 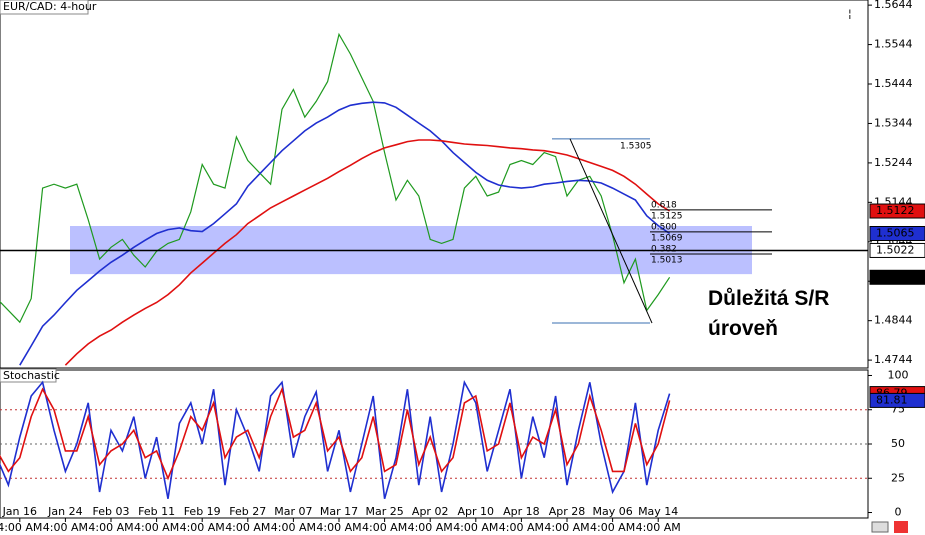 I want to click on y-tick-label: 1.5544, so click(x=893, y=44).